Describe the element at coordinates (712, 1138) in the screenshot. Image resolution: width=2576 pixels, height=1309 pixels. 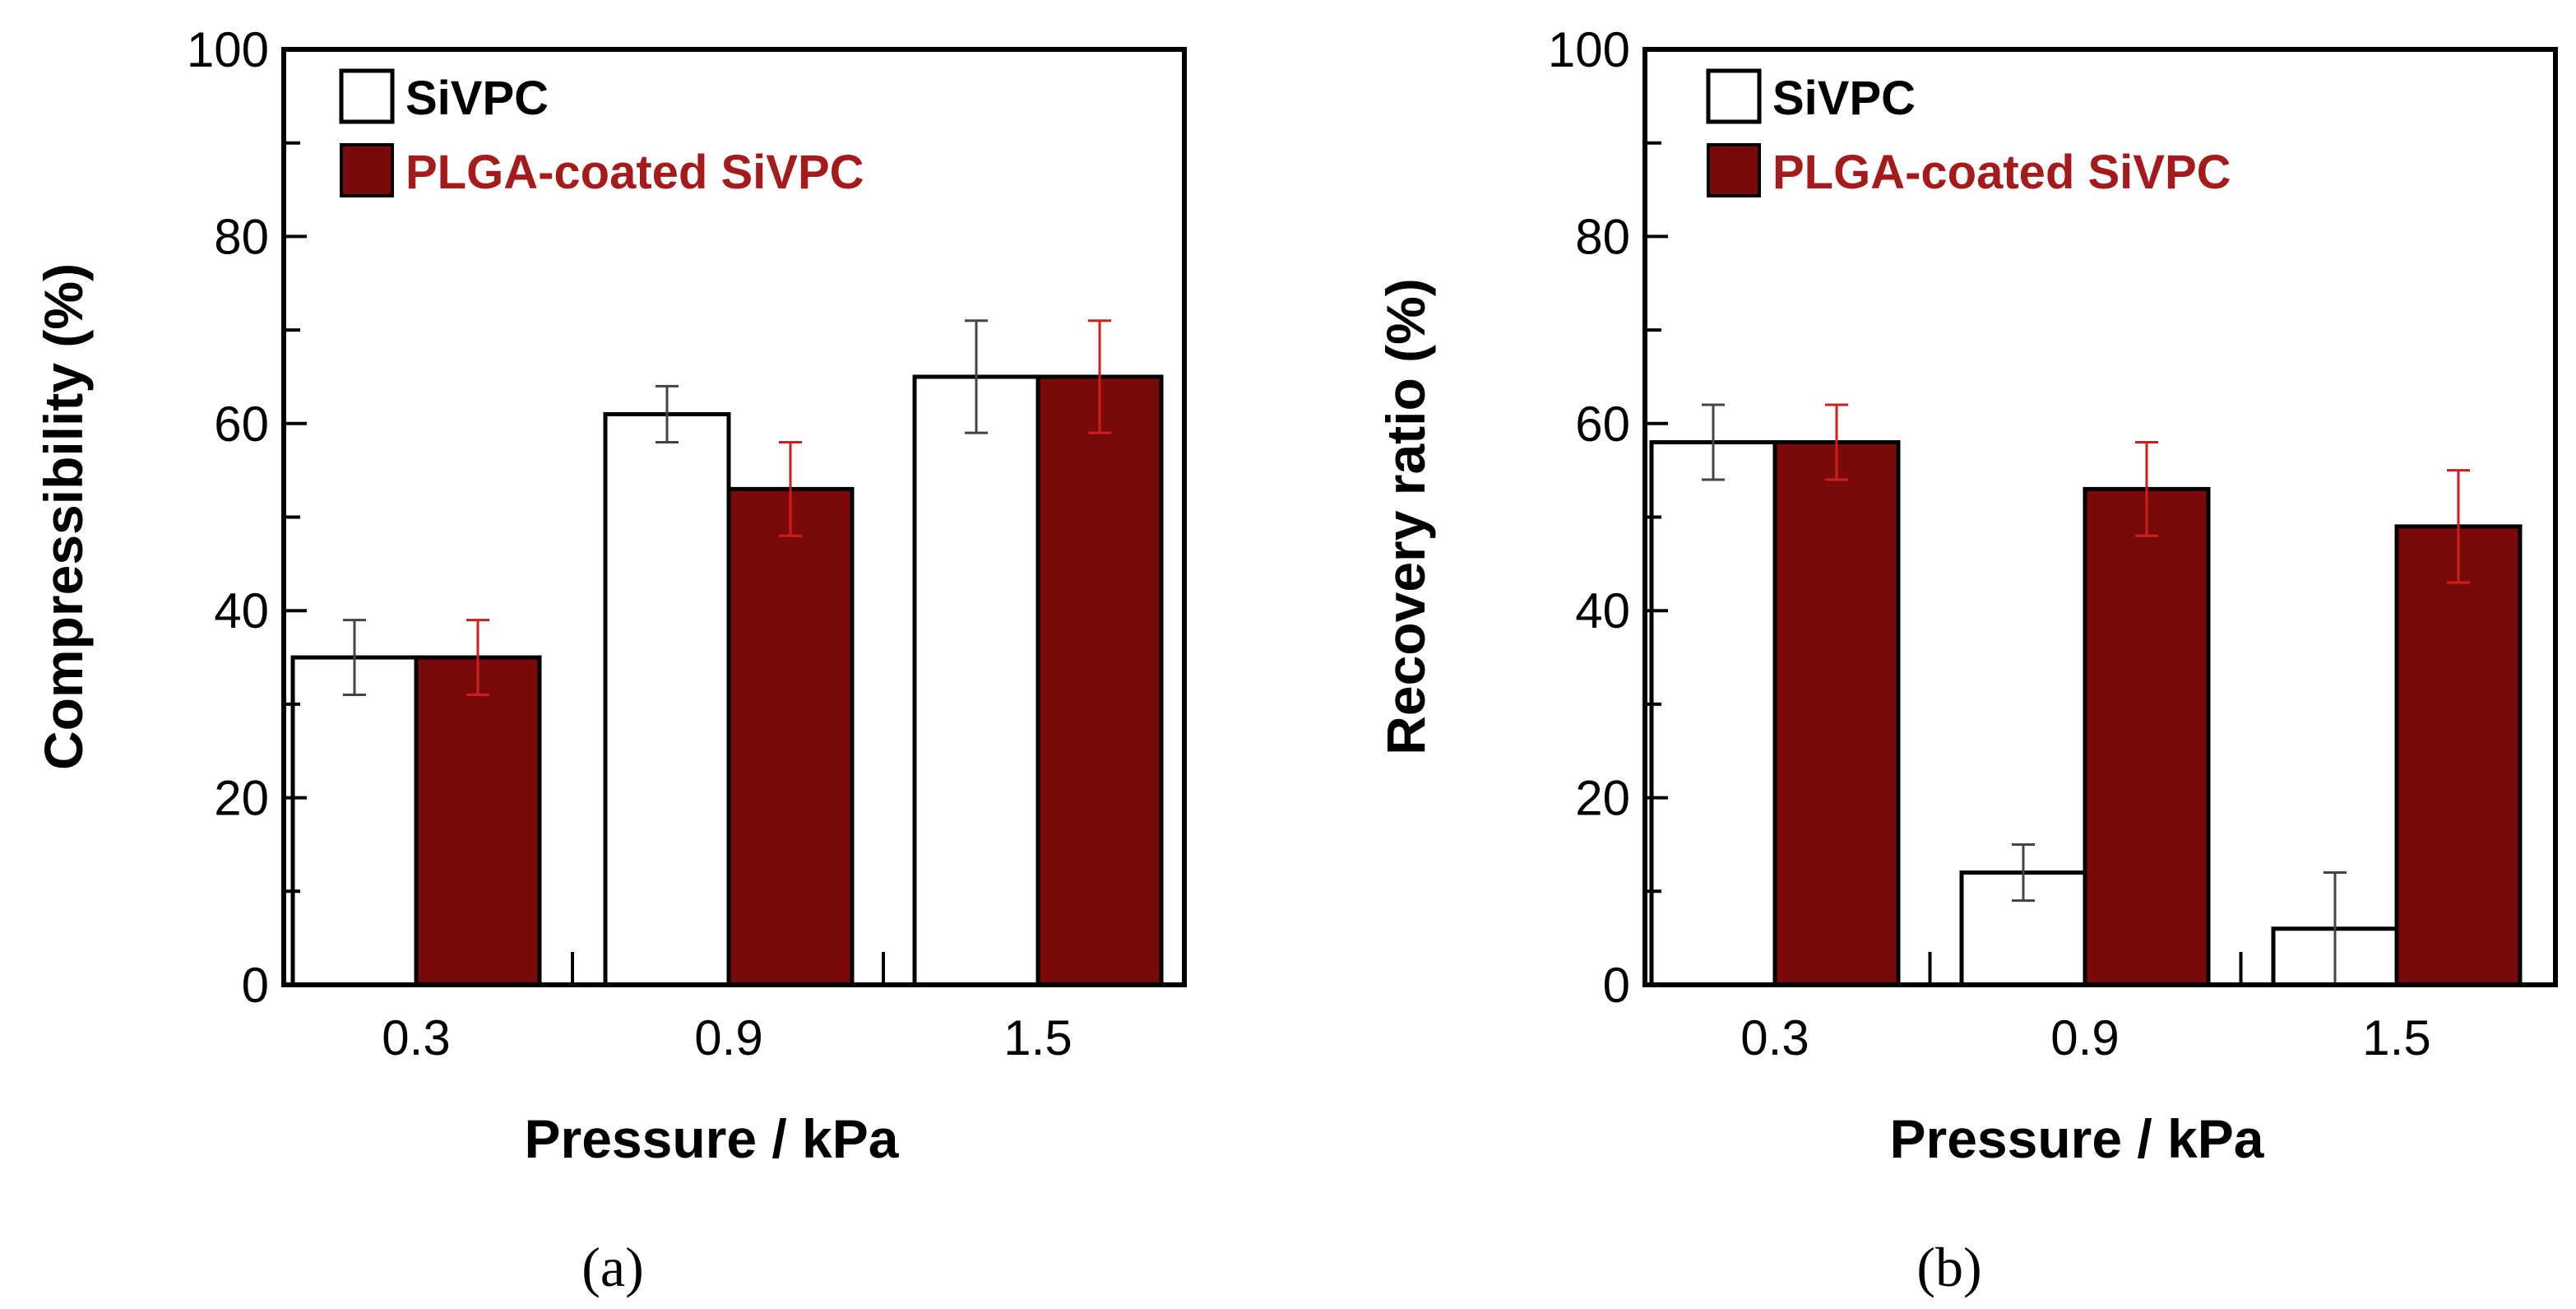
I see `chart-a-x-axis-title: Pressure / kPa` at that location.